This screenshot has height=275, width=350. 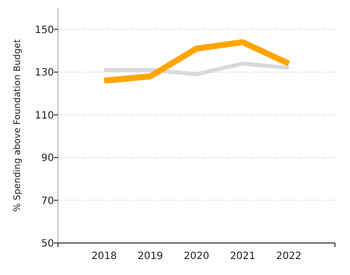 What do you see at coordinates (104, 256) in the screenshot?
I see `x-tick-label: 2018` at bounding box center [104, 256].